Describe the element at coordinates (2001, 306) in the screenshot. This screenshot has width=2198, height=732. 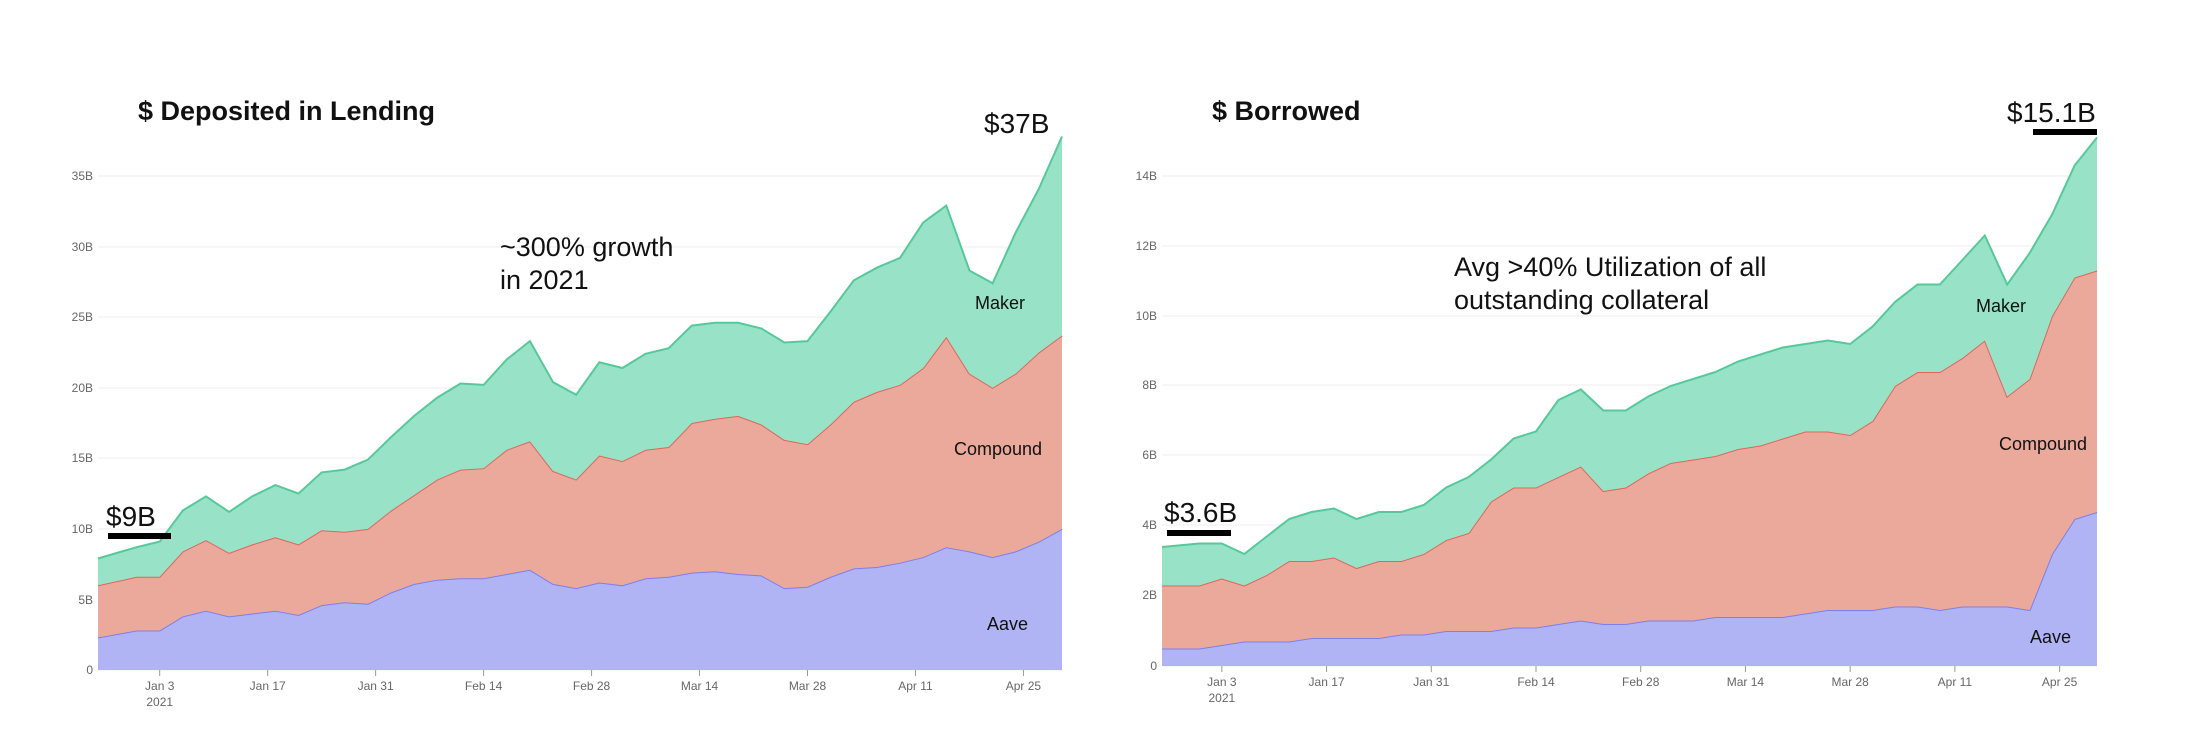
I see `borrowed-label-maker: Maker` at that location.